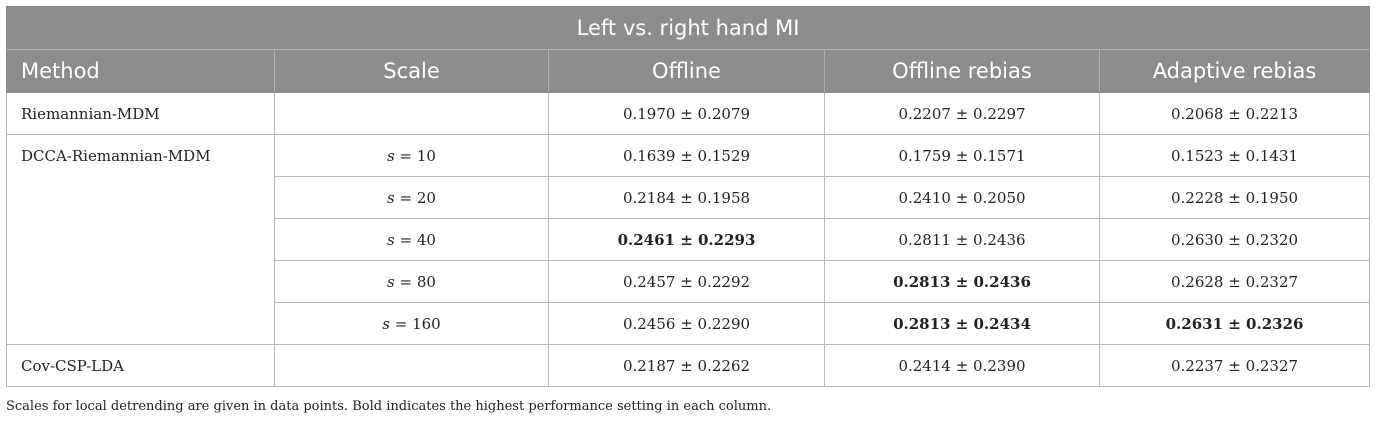  Describe the element at coordinates (415, 281) in the screenshot. I see `scale-value: = 80` at that location.